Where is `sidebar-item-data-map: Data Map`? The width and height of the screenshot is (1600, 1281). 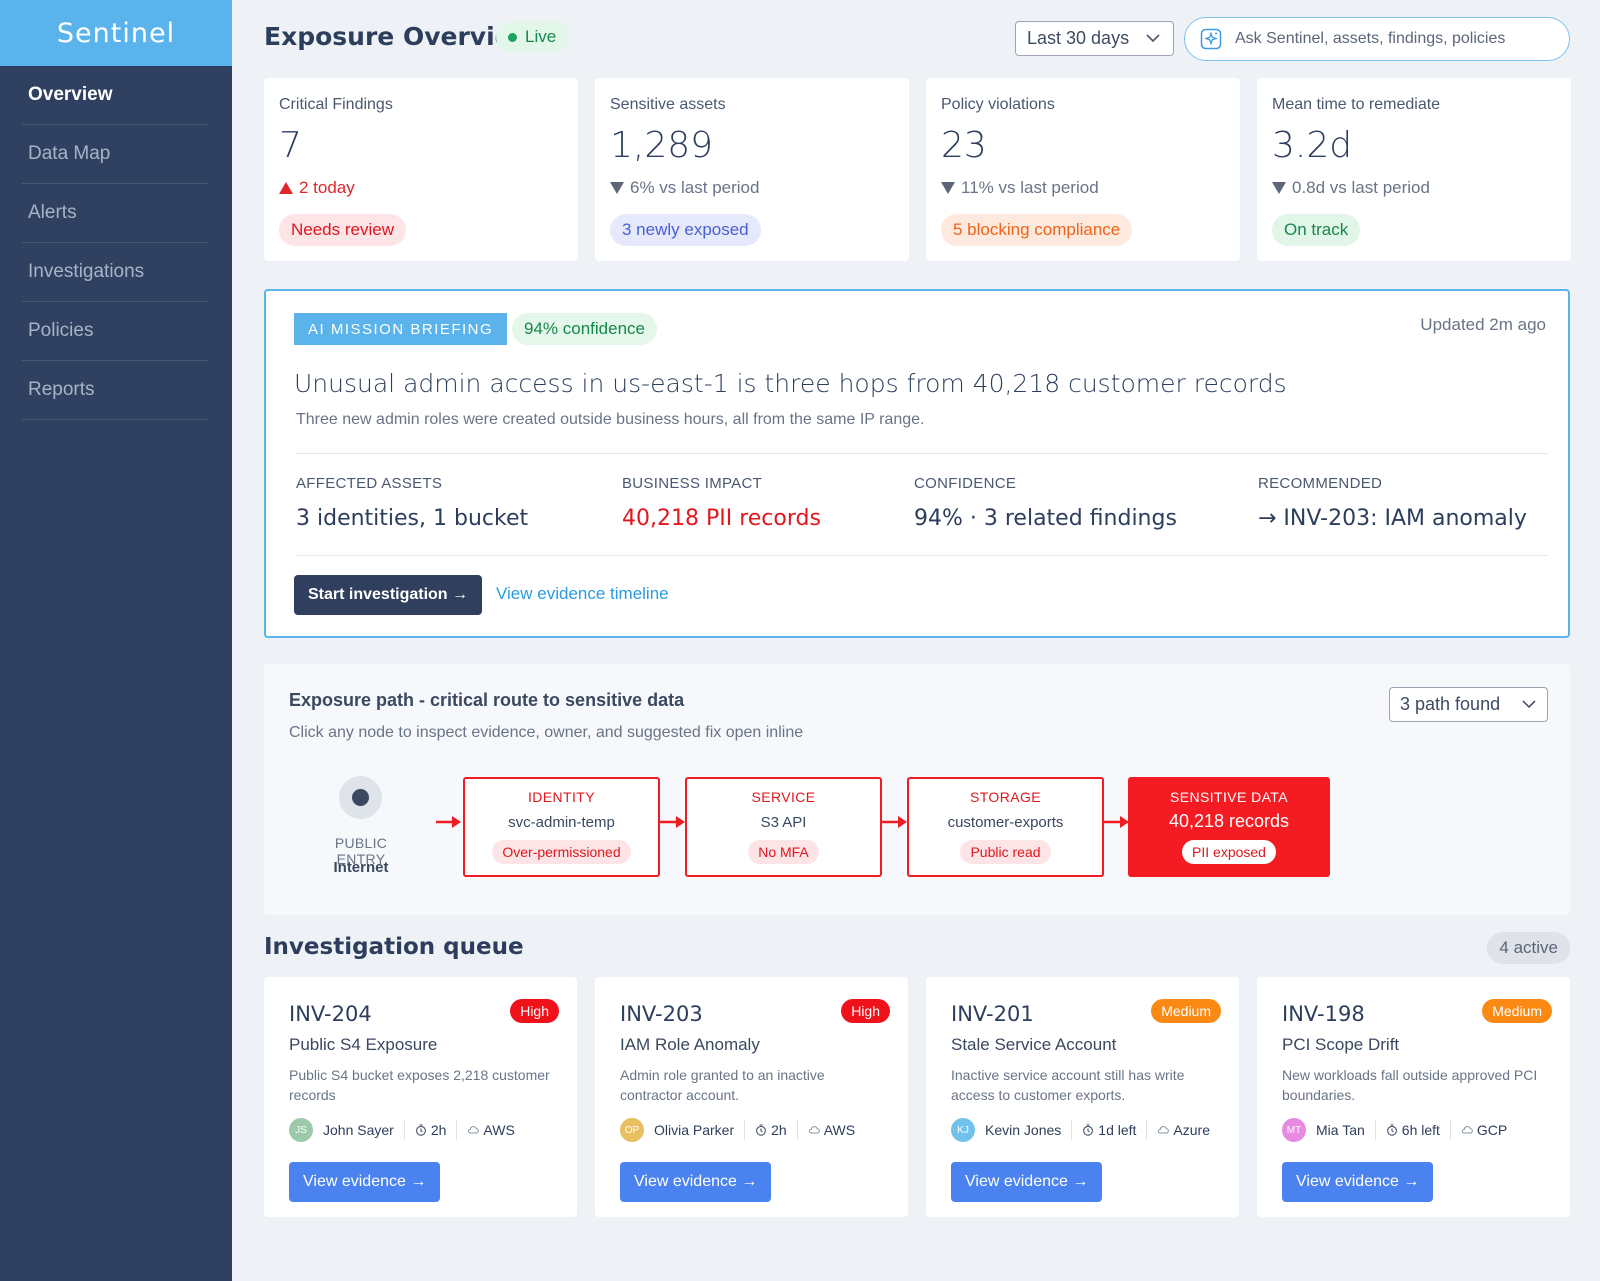 sidebar-item-data-map: Data Map is located at coordinates (115, 154).